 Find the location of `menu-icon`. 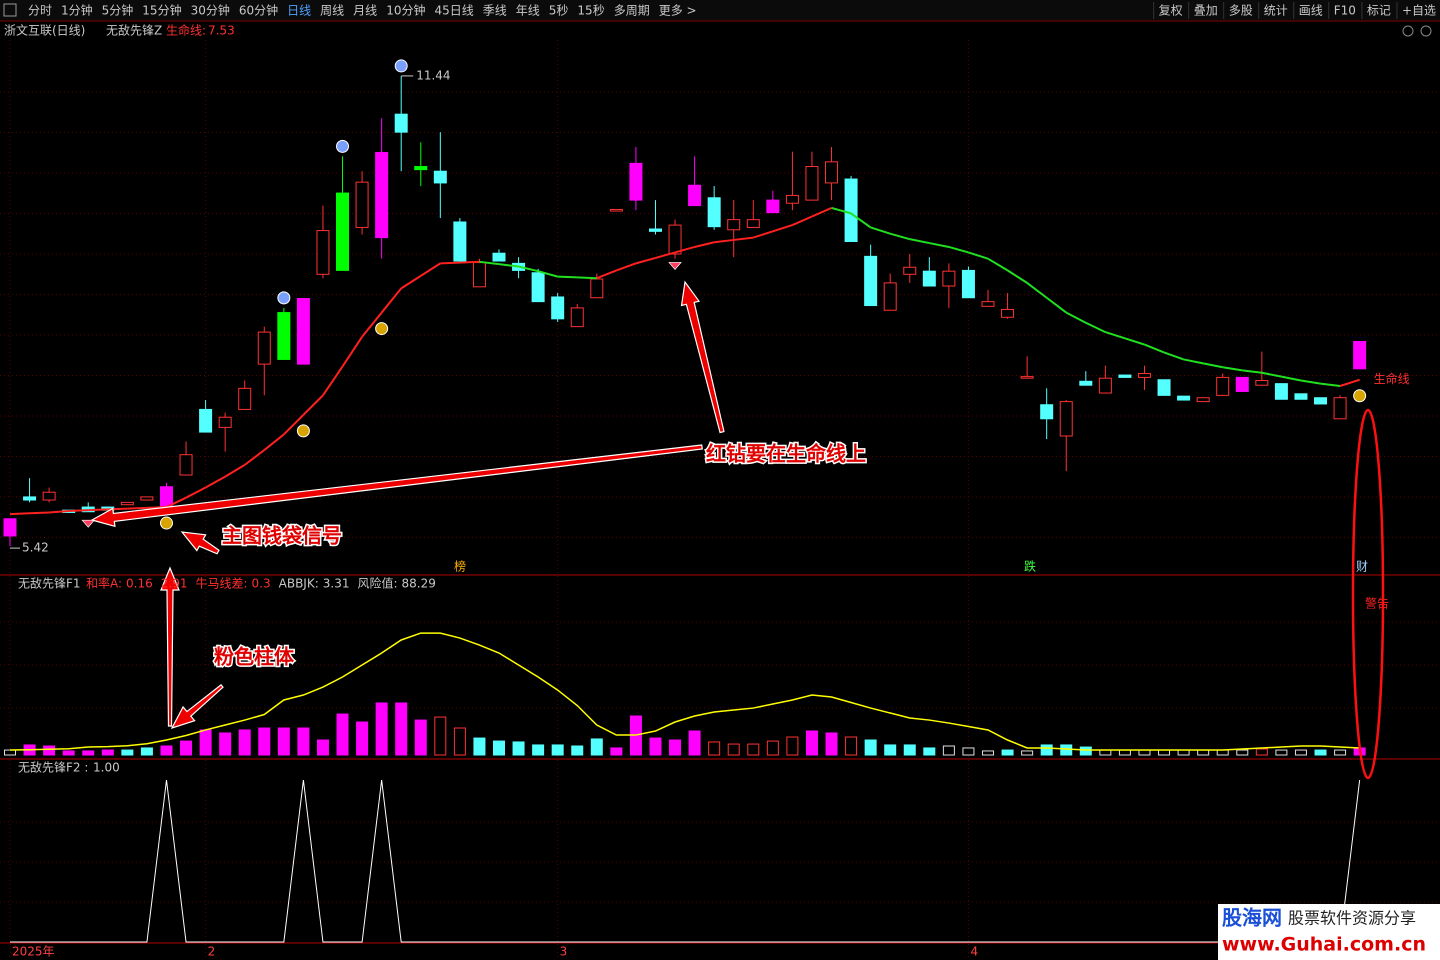

menu-icon is located at coordinates (10, 10).